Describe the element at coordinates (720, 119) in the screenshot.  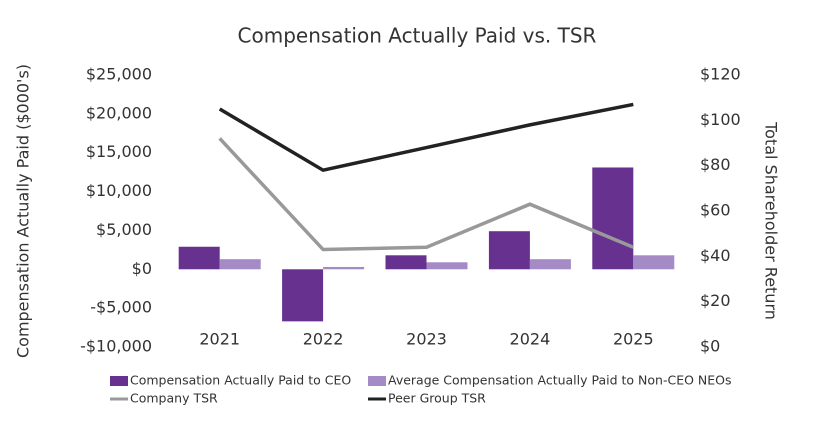
I see `y2-tick-label: $100` at that location.